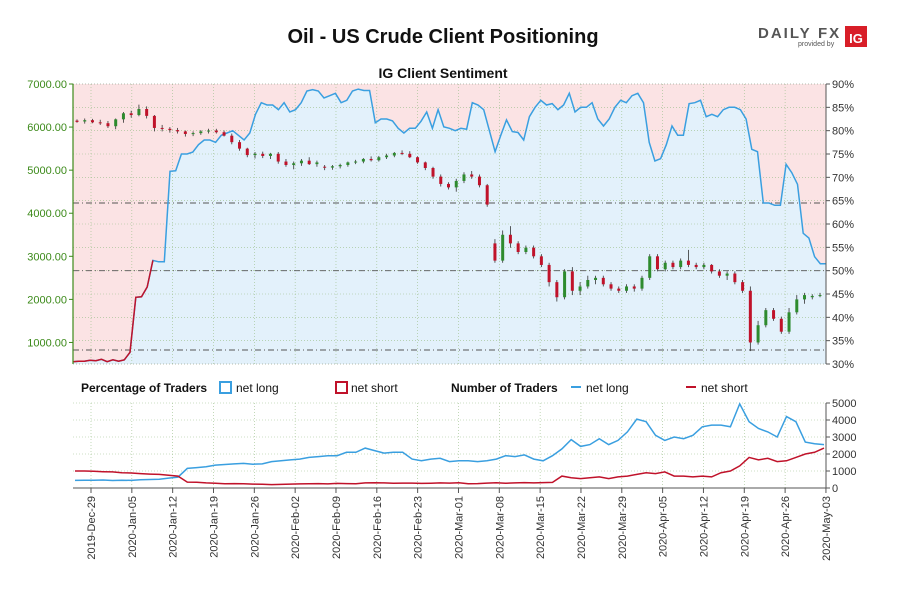  Describe the element at coordinates (378, 527) in the screenshot. I see `date-tick-label: 2020-Feb-16` at that location.